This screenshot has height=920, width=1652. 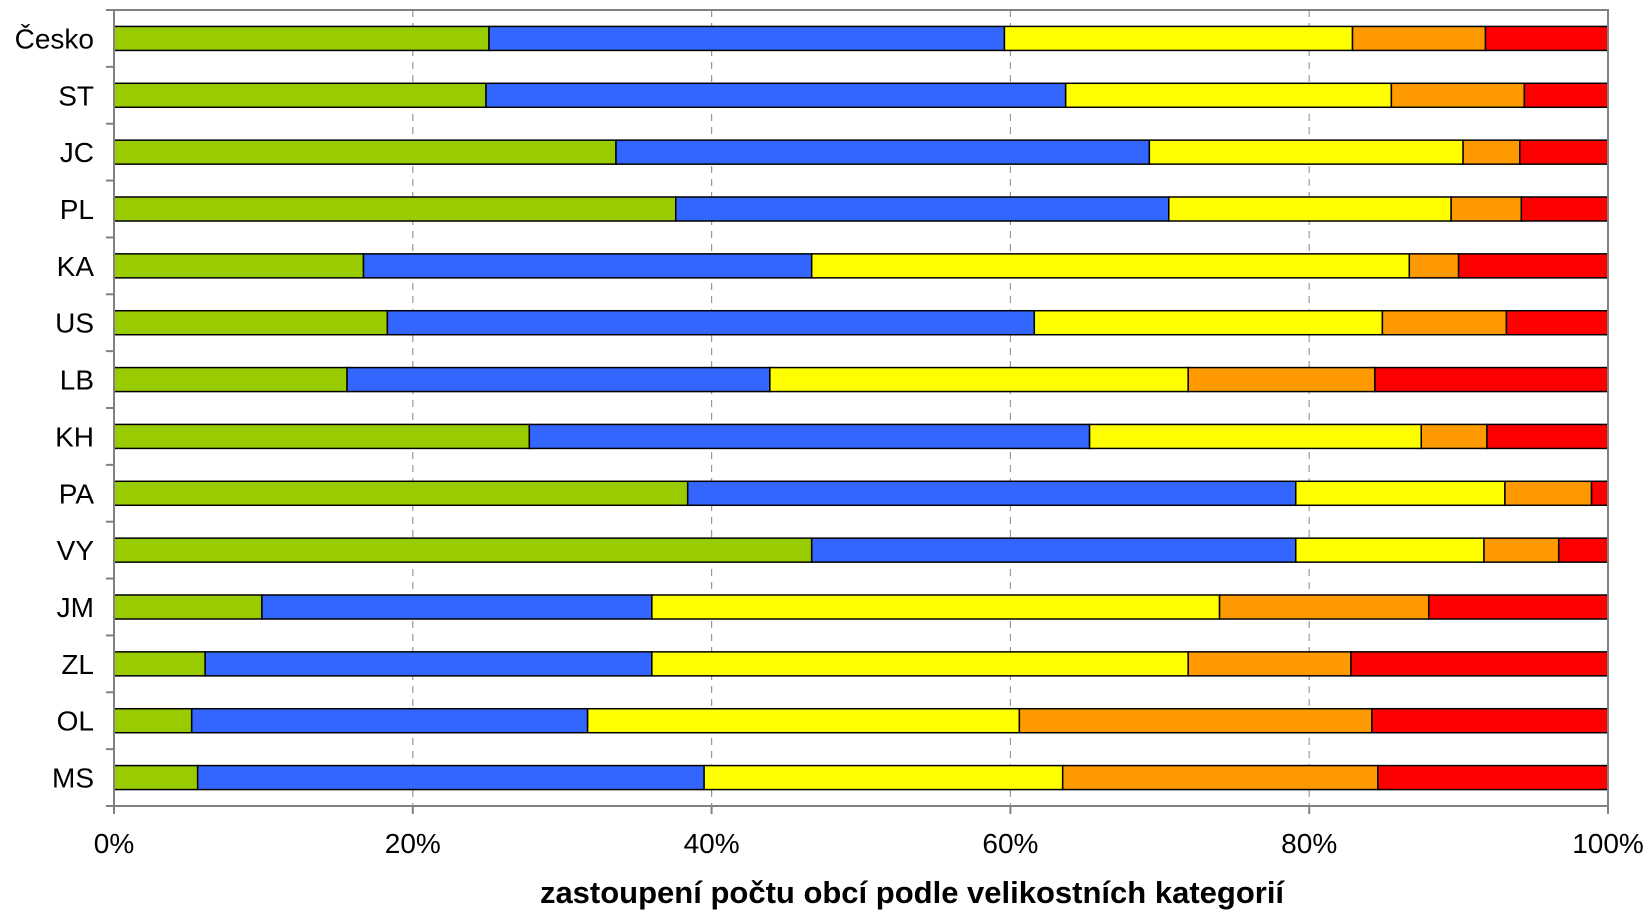 I want to click on category-label: OL, so click(x=75, y=721).